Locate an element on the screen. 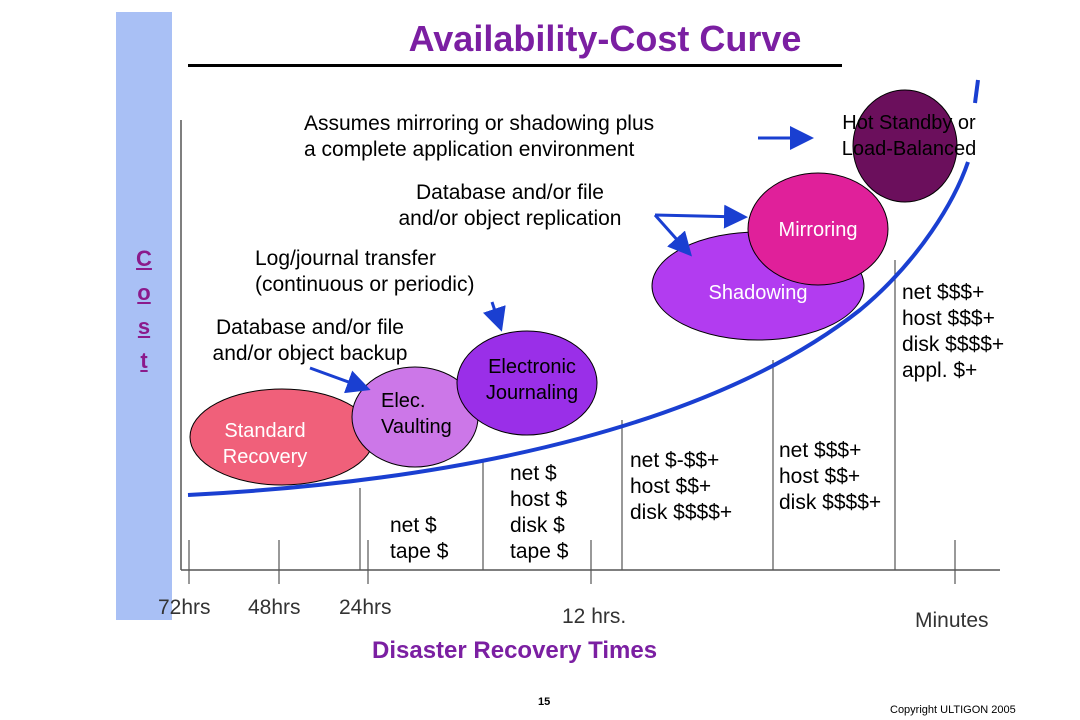  x-tick-48hrs: 48hrs is located at coordinates (274, 607).